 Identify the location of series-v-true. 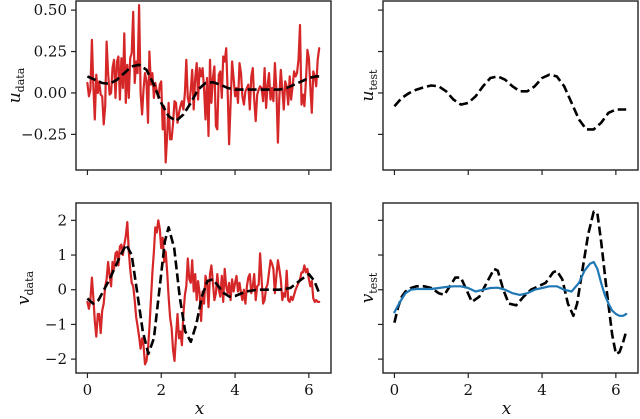
(203, 291).